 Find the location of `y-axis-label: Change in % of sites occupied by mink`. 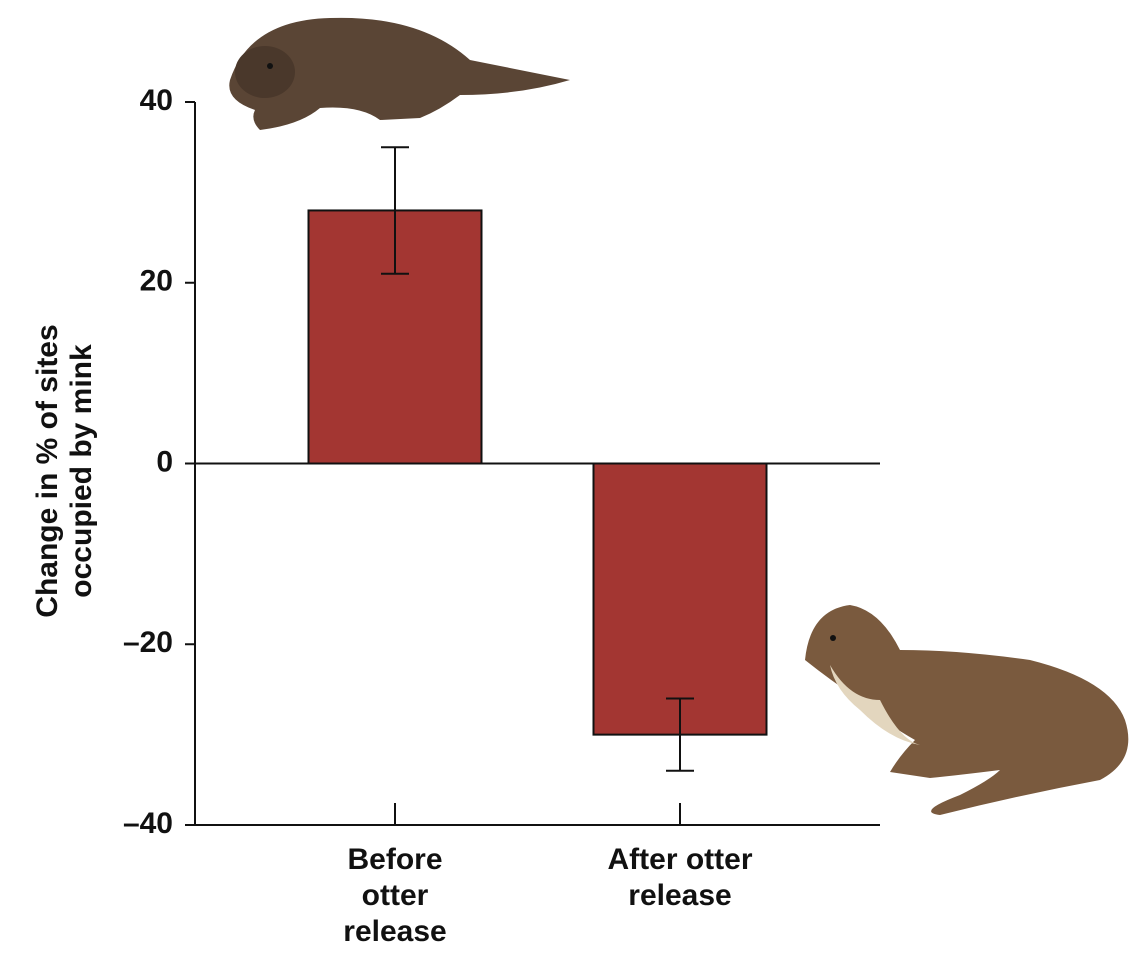

y-axis-label: Change in % of sites occupied by mink is located at coordinates (64, 471).